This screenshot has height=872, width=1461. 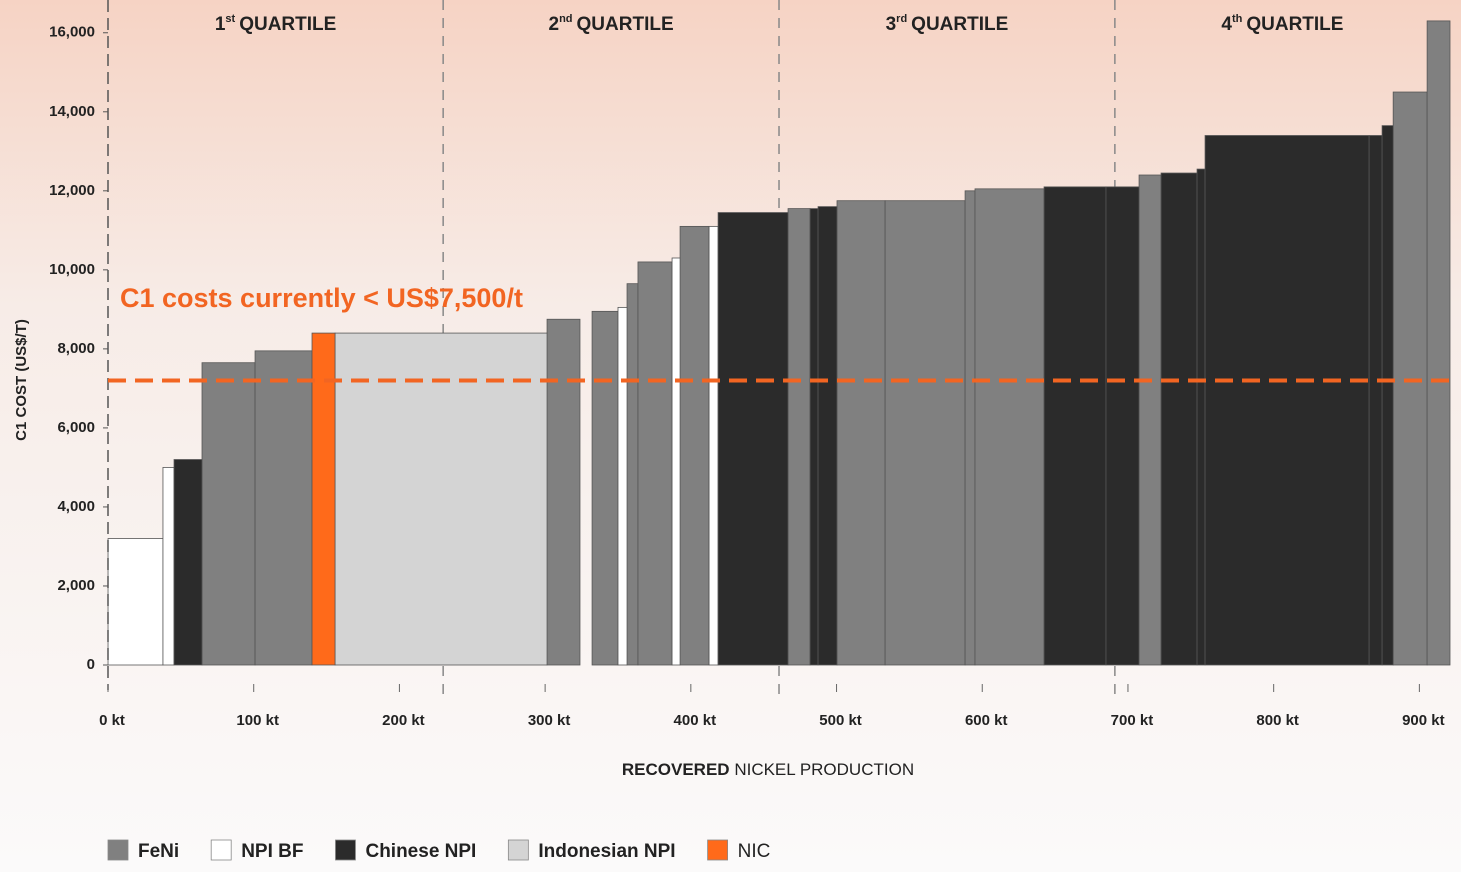 What do you see at coordinates (76, 348) in the screenshot?
I see `y-tick-label: 8,000` at bounding box center [76, 348].